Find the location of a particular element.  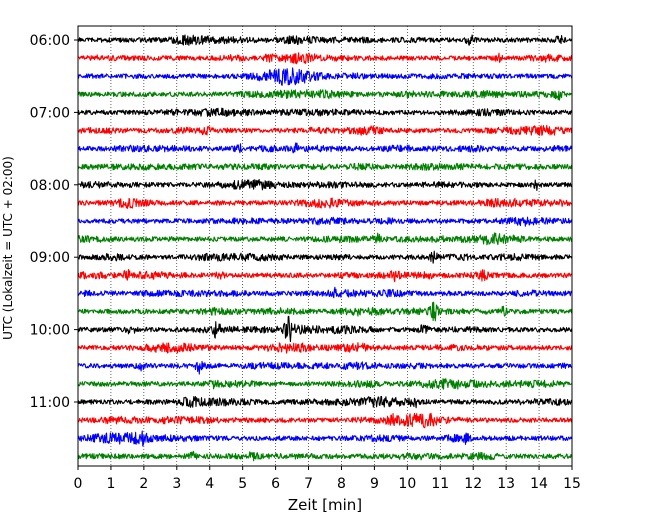

x-tick-label: 0 is located at coordinates (78, 484).